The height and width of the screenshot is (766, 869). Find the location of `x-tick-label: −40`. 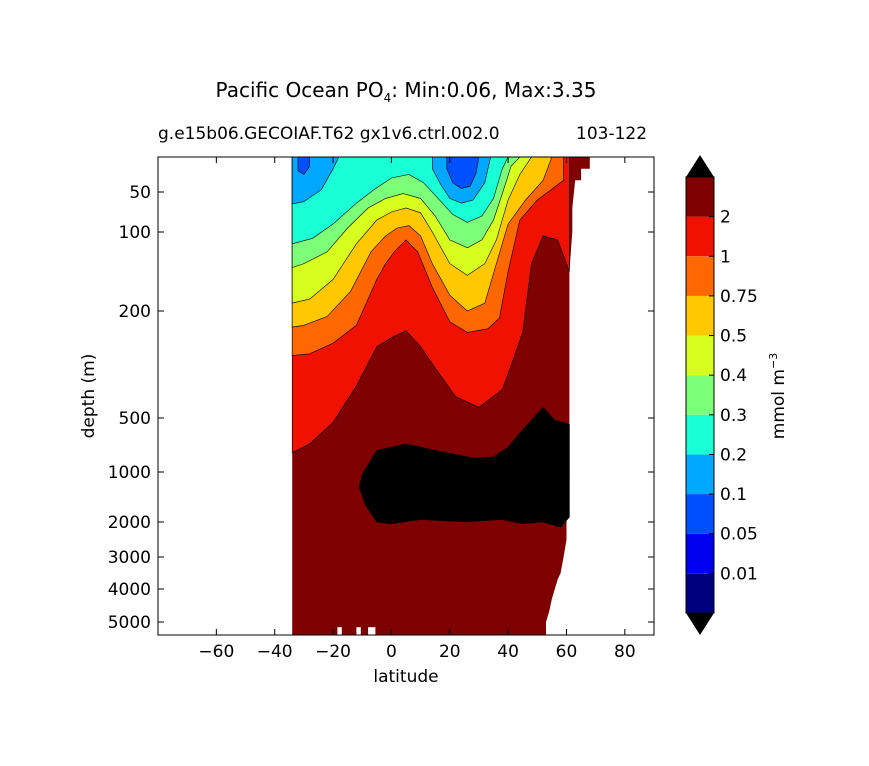

x-tick-label: −40 is located at coordinates (275, 652).